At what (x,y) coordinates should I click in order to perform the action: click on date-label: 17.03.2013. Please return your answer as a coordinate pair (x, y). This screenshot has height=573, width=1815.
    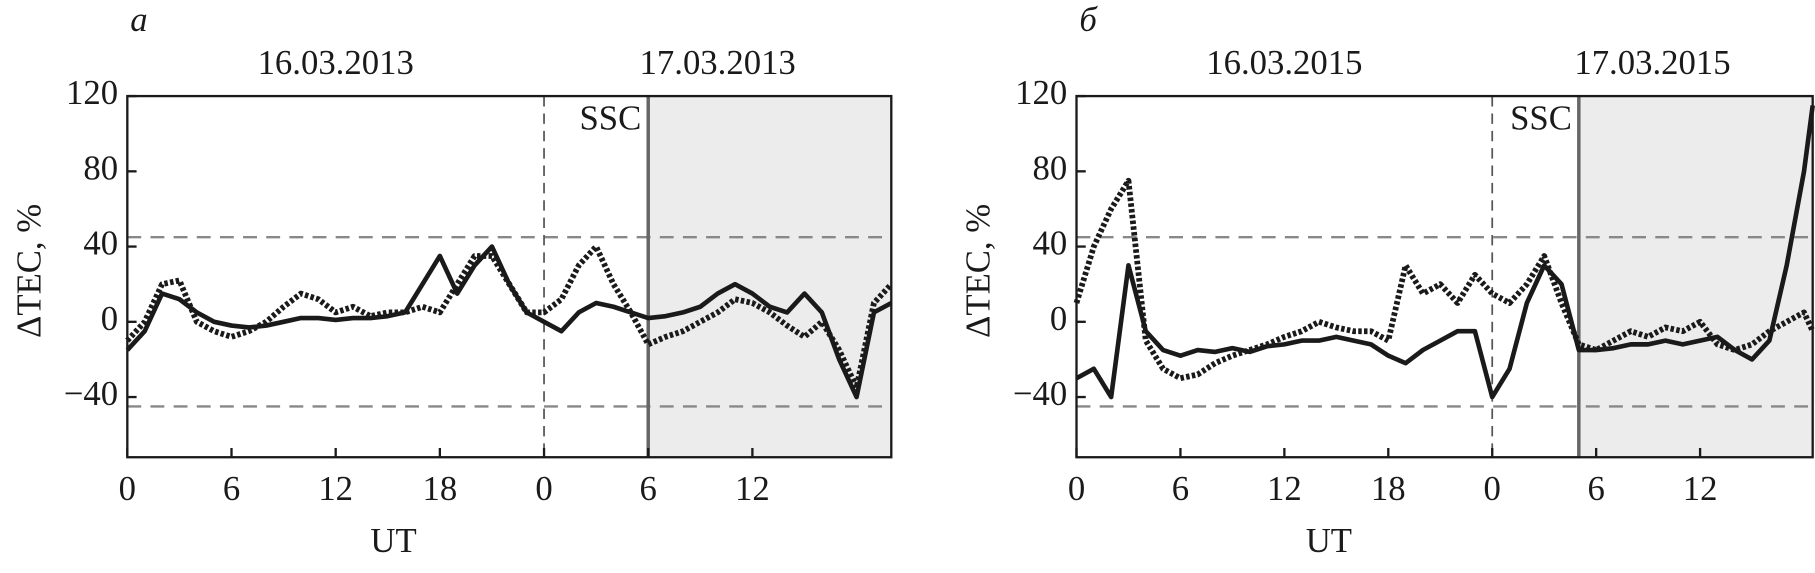
    Looking at the image, I should click on (718, 62).